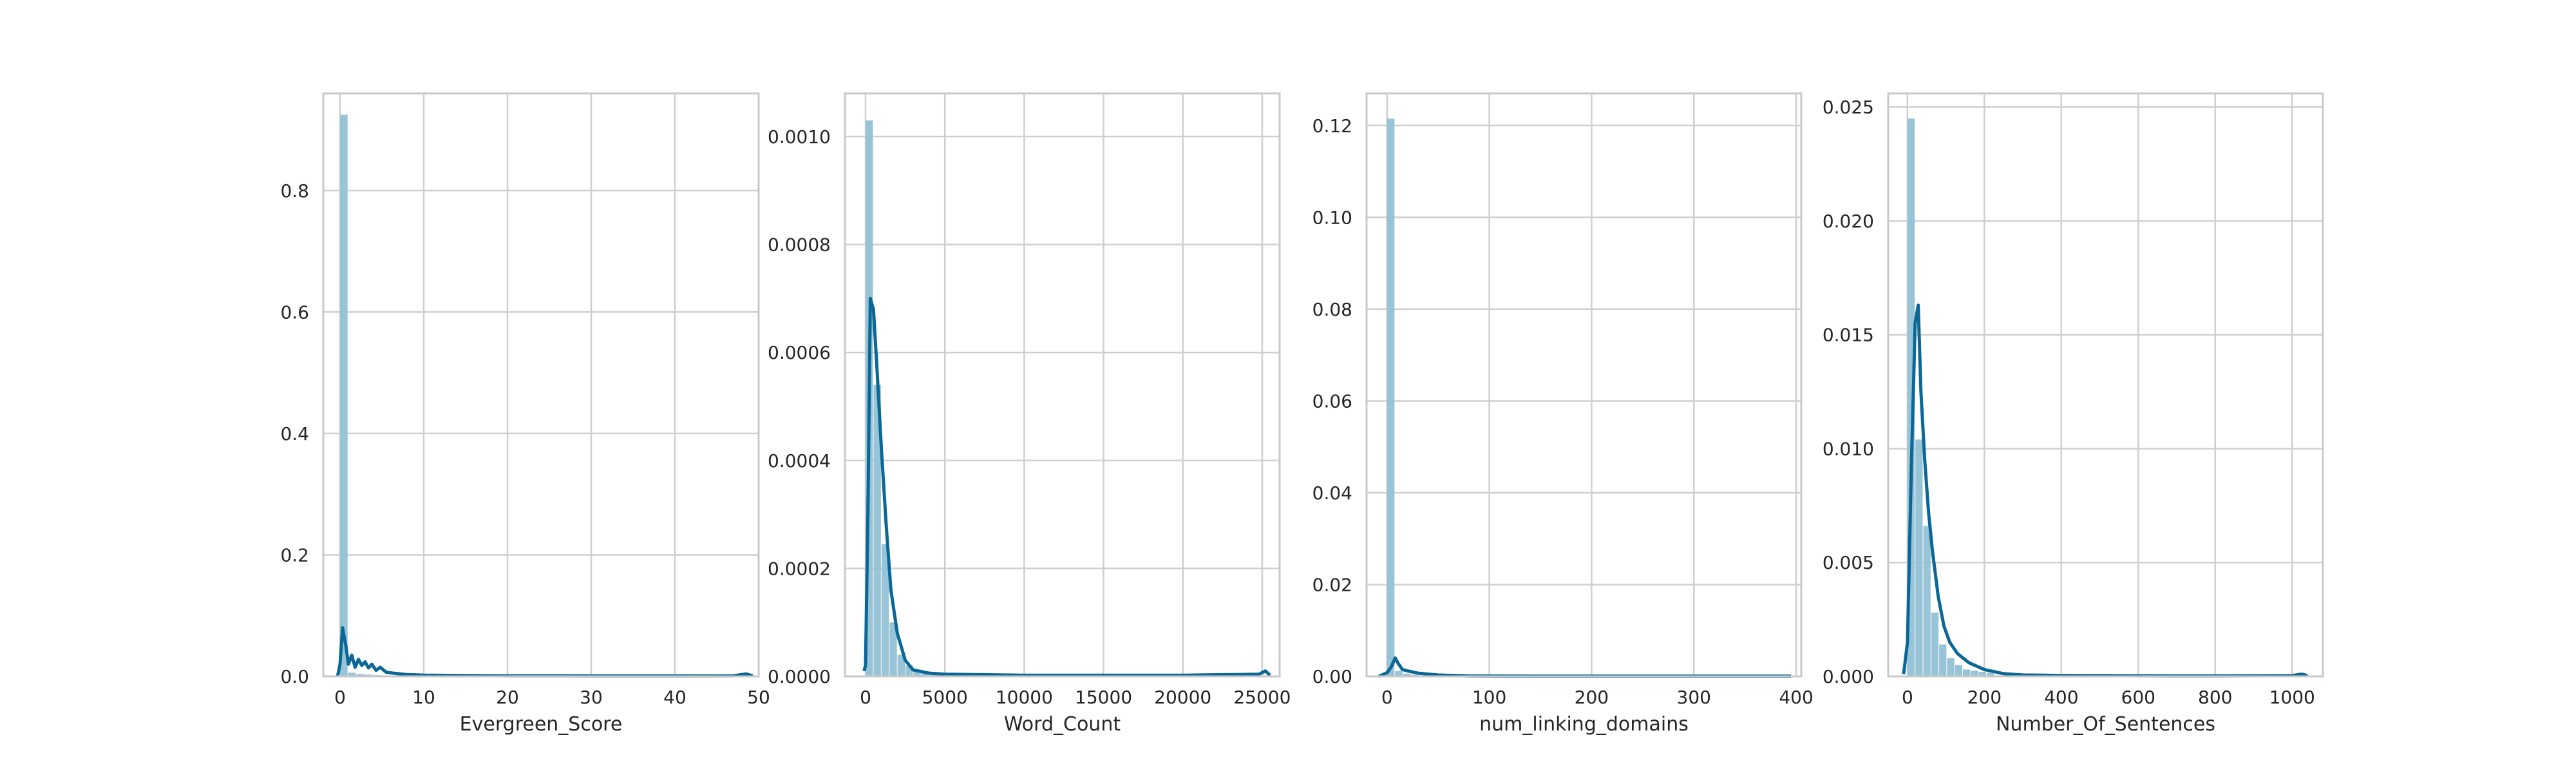 The height and width of the screenshot is (773, 2576). Describe the element at coordinates (2215, 697) in the screenshot. I see `x-tick-label: 800` at that location.